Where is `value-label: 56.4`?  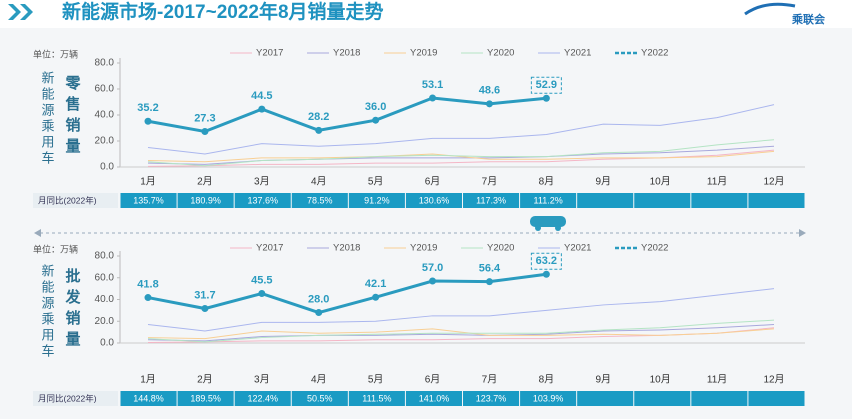
value-label: 56.4 is located at coordinates (490, 269).